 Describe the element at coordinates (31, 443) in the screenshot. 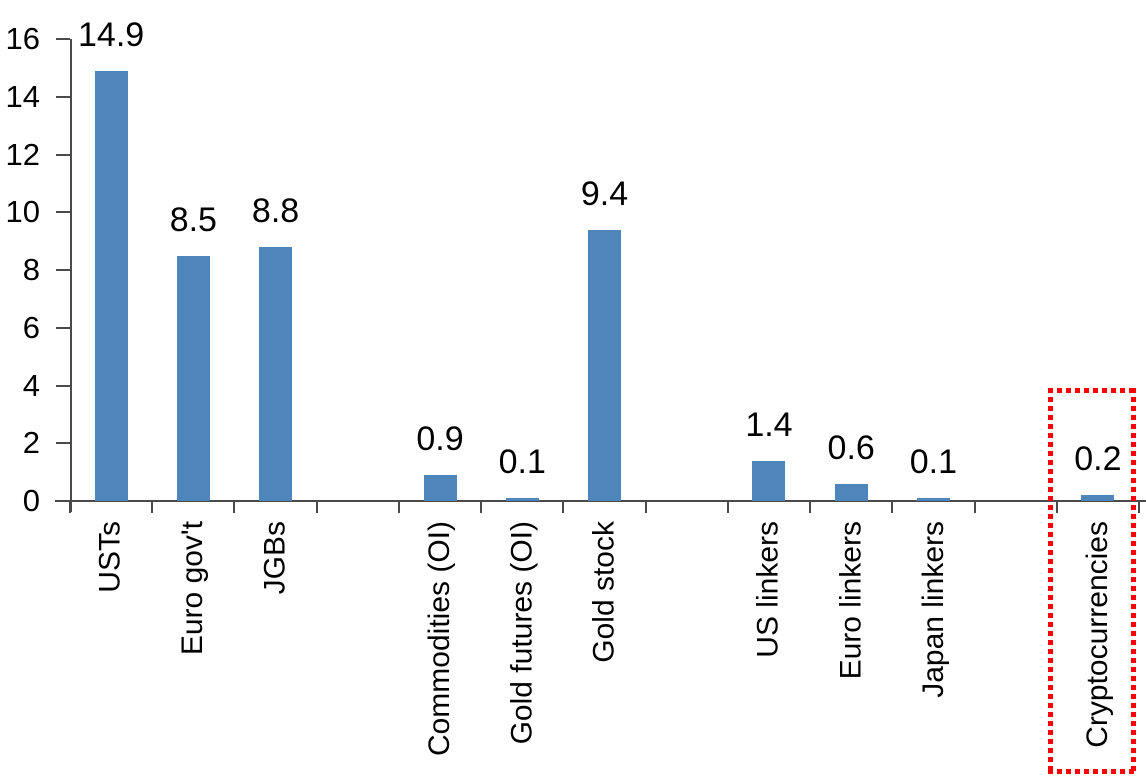

I see `y-axis-tick-label: 2` at that location.